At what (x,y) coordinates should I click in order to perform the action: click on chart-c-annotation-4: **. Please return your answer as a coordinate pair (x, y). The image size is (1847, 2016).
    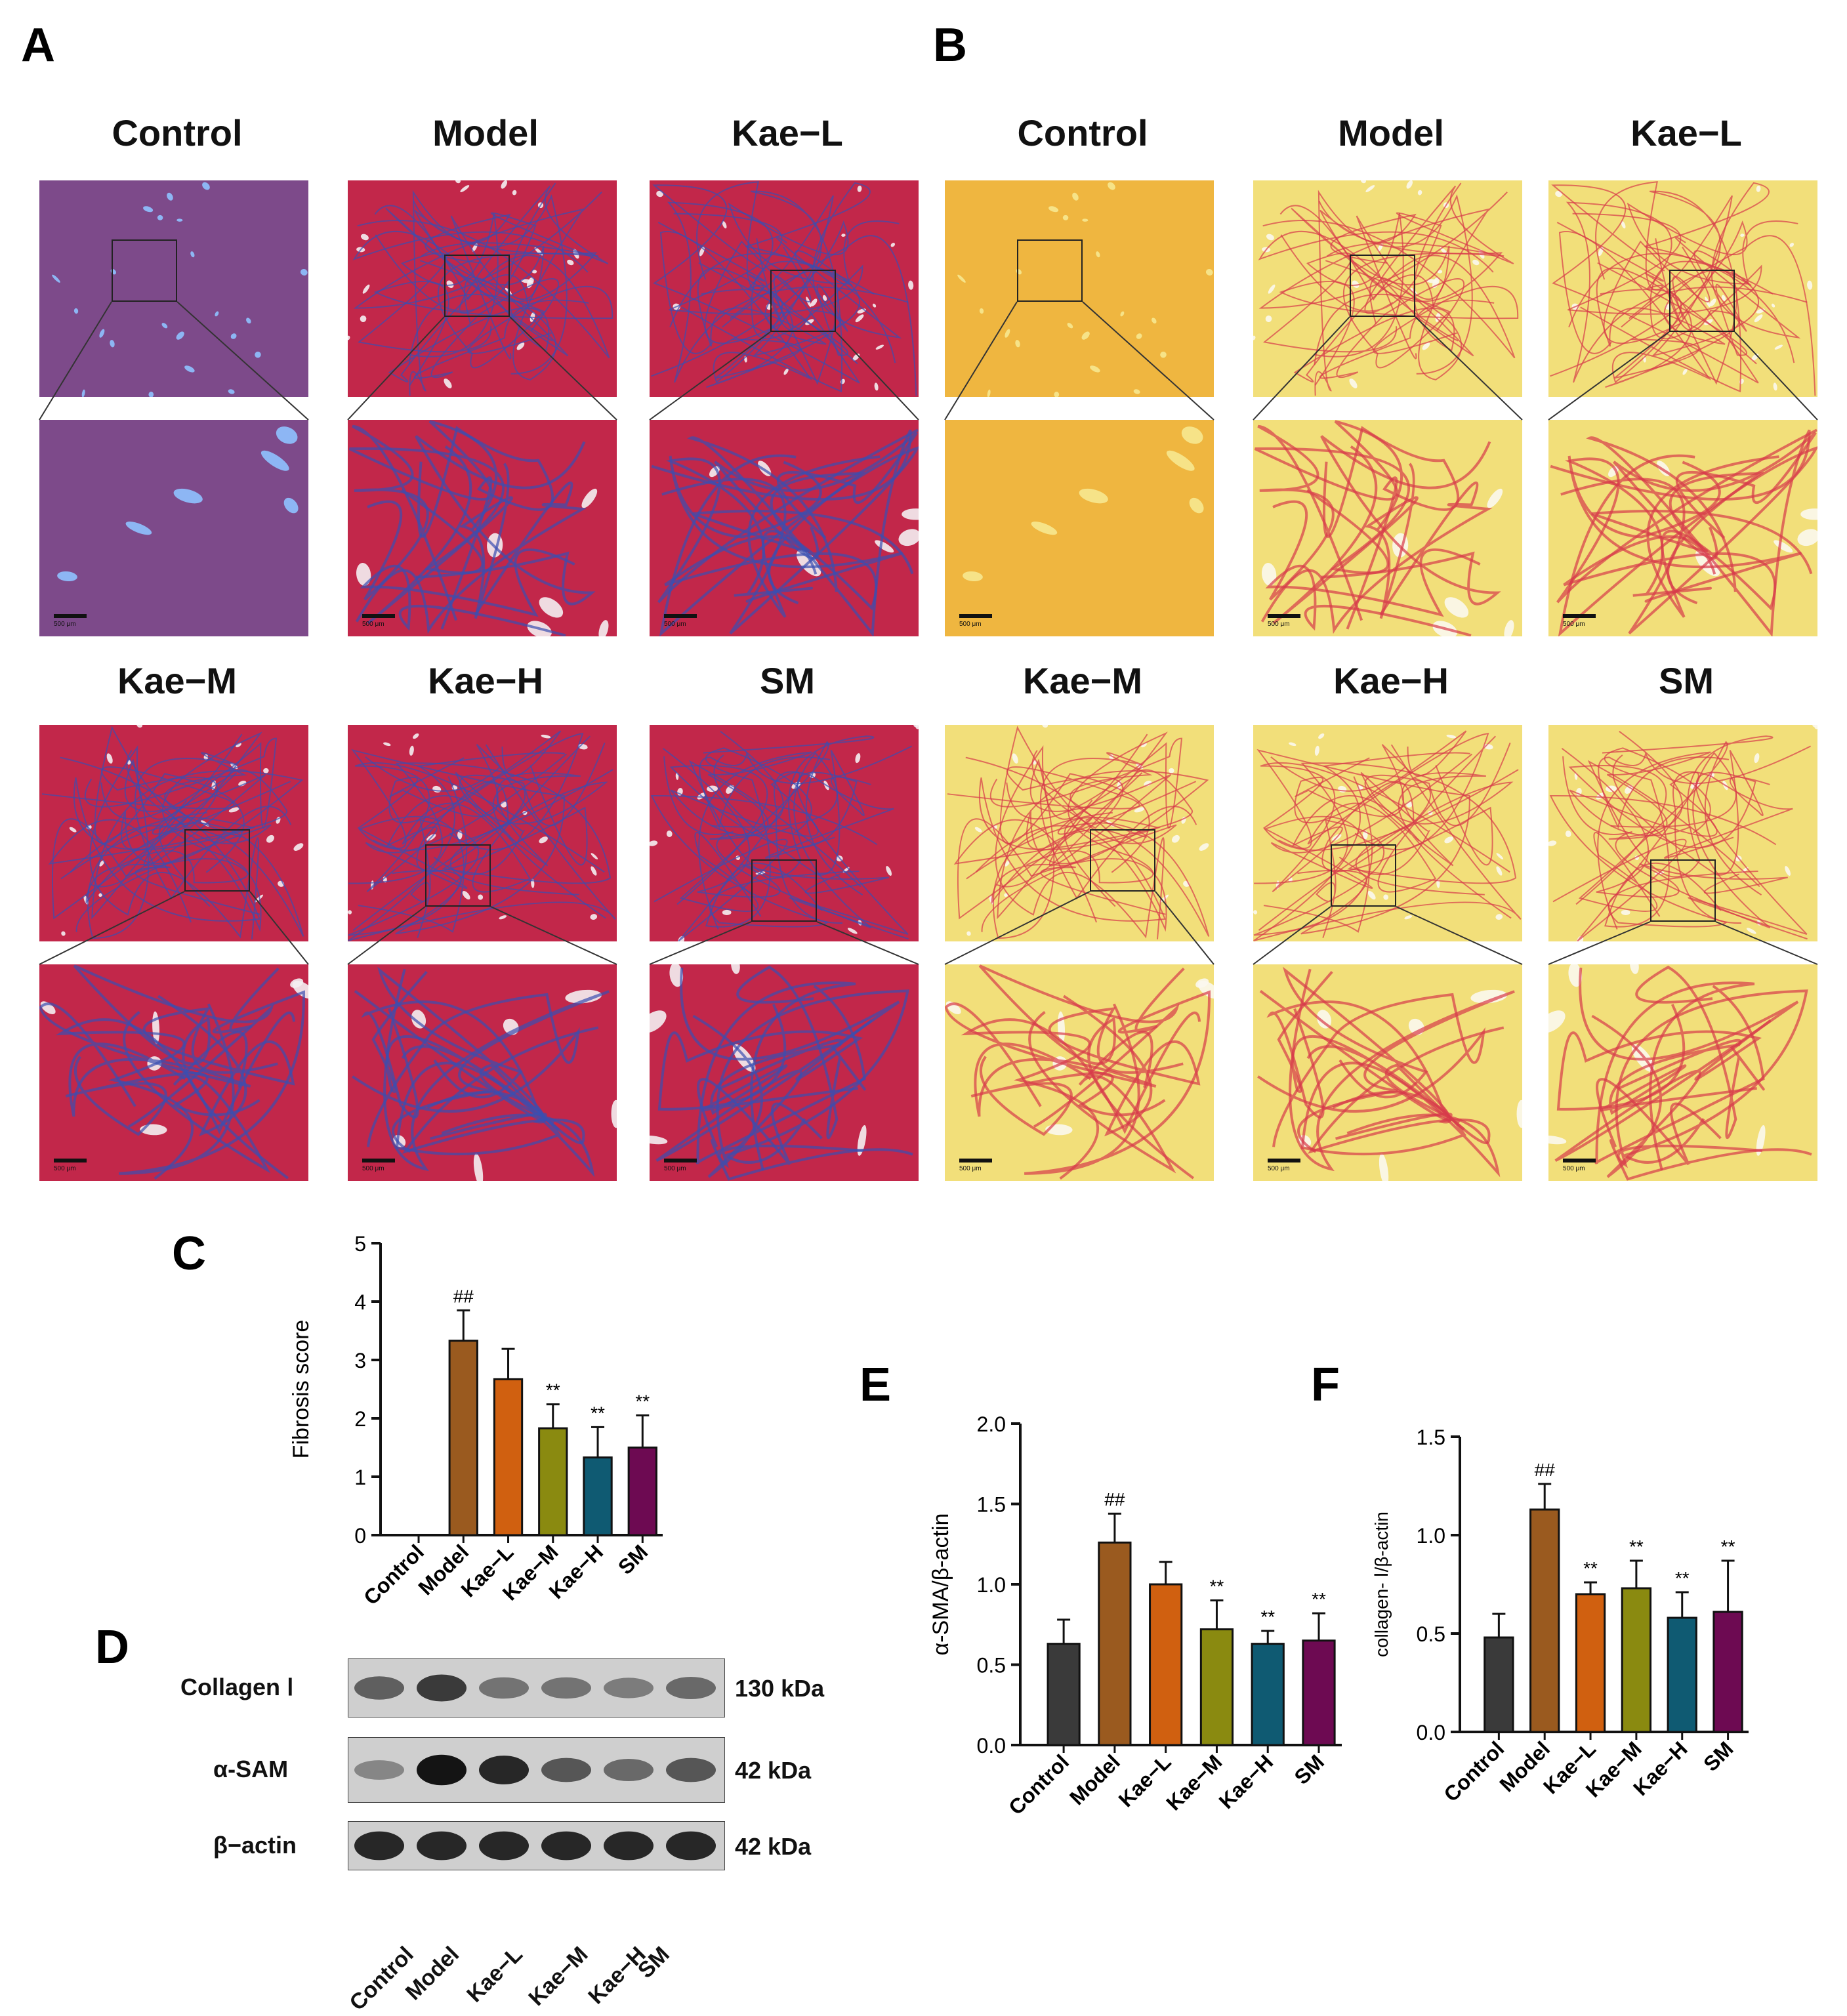
    Looking at the image, I should click on (598, 1413).